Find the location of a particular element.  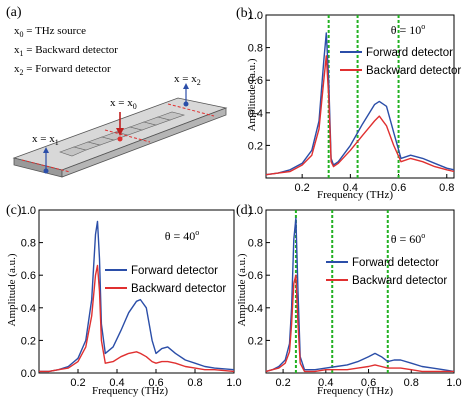

panel-a-label: (a) is located at coordinates (14, 12).